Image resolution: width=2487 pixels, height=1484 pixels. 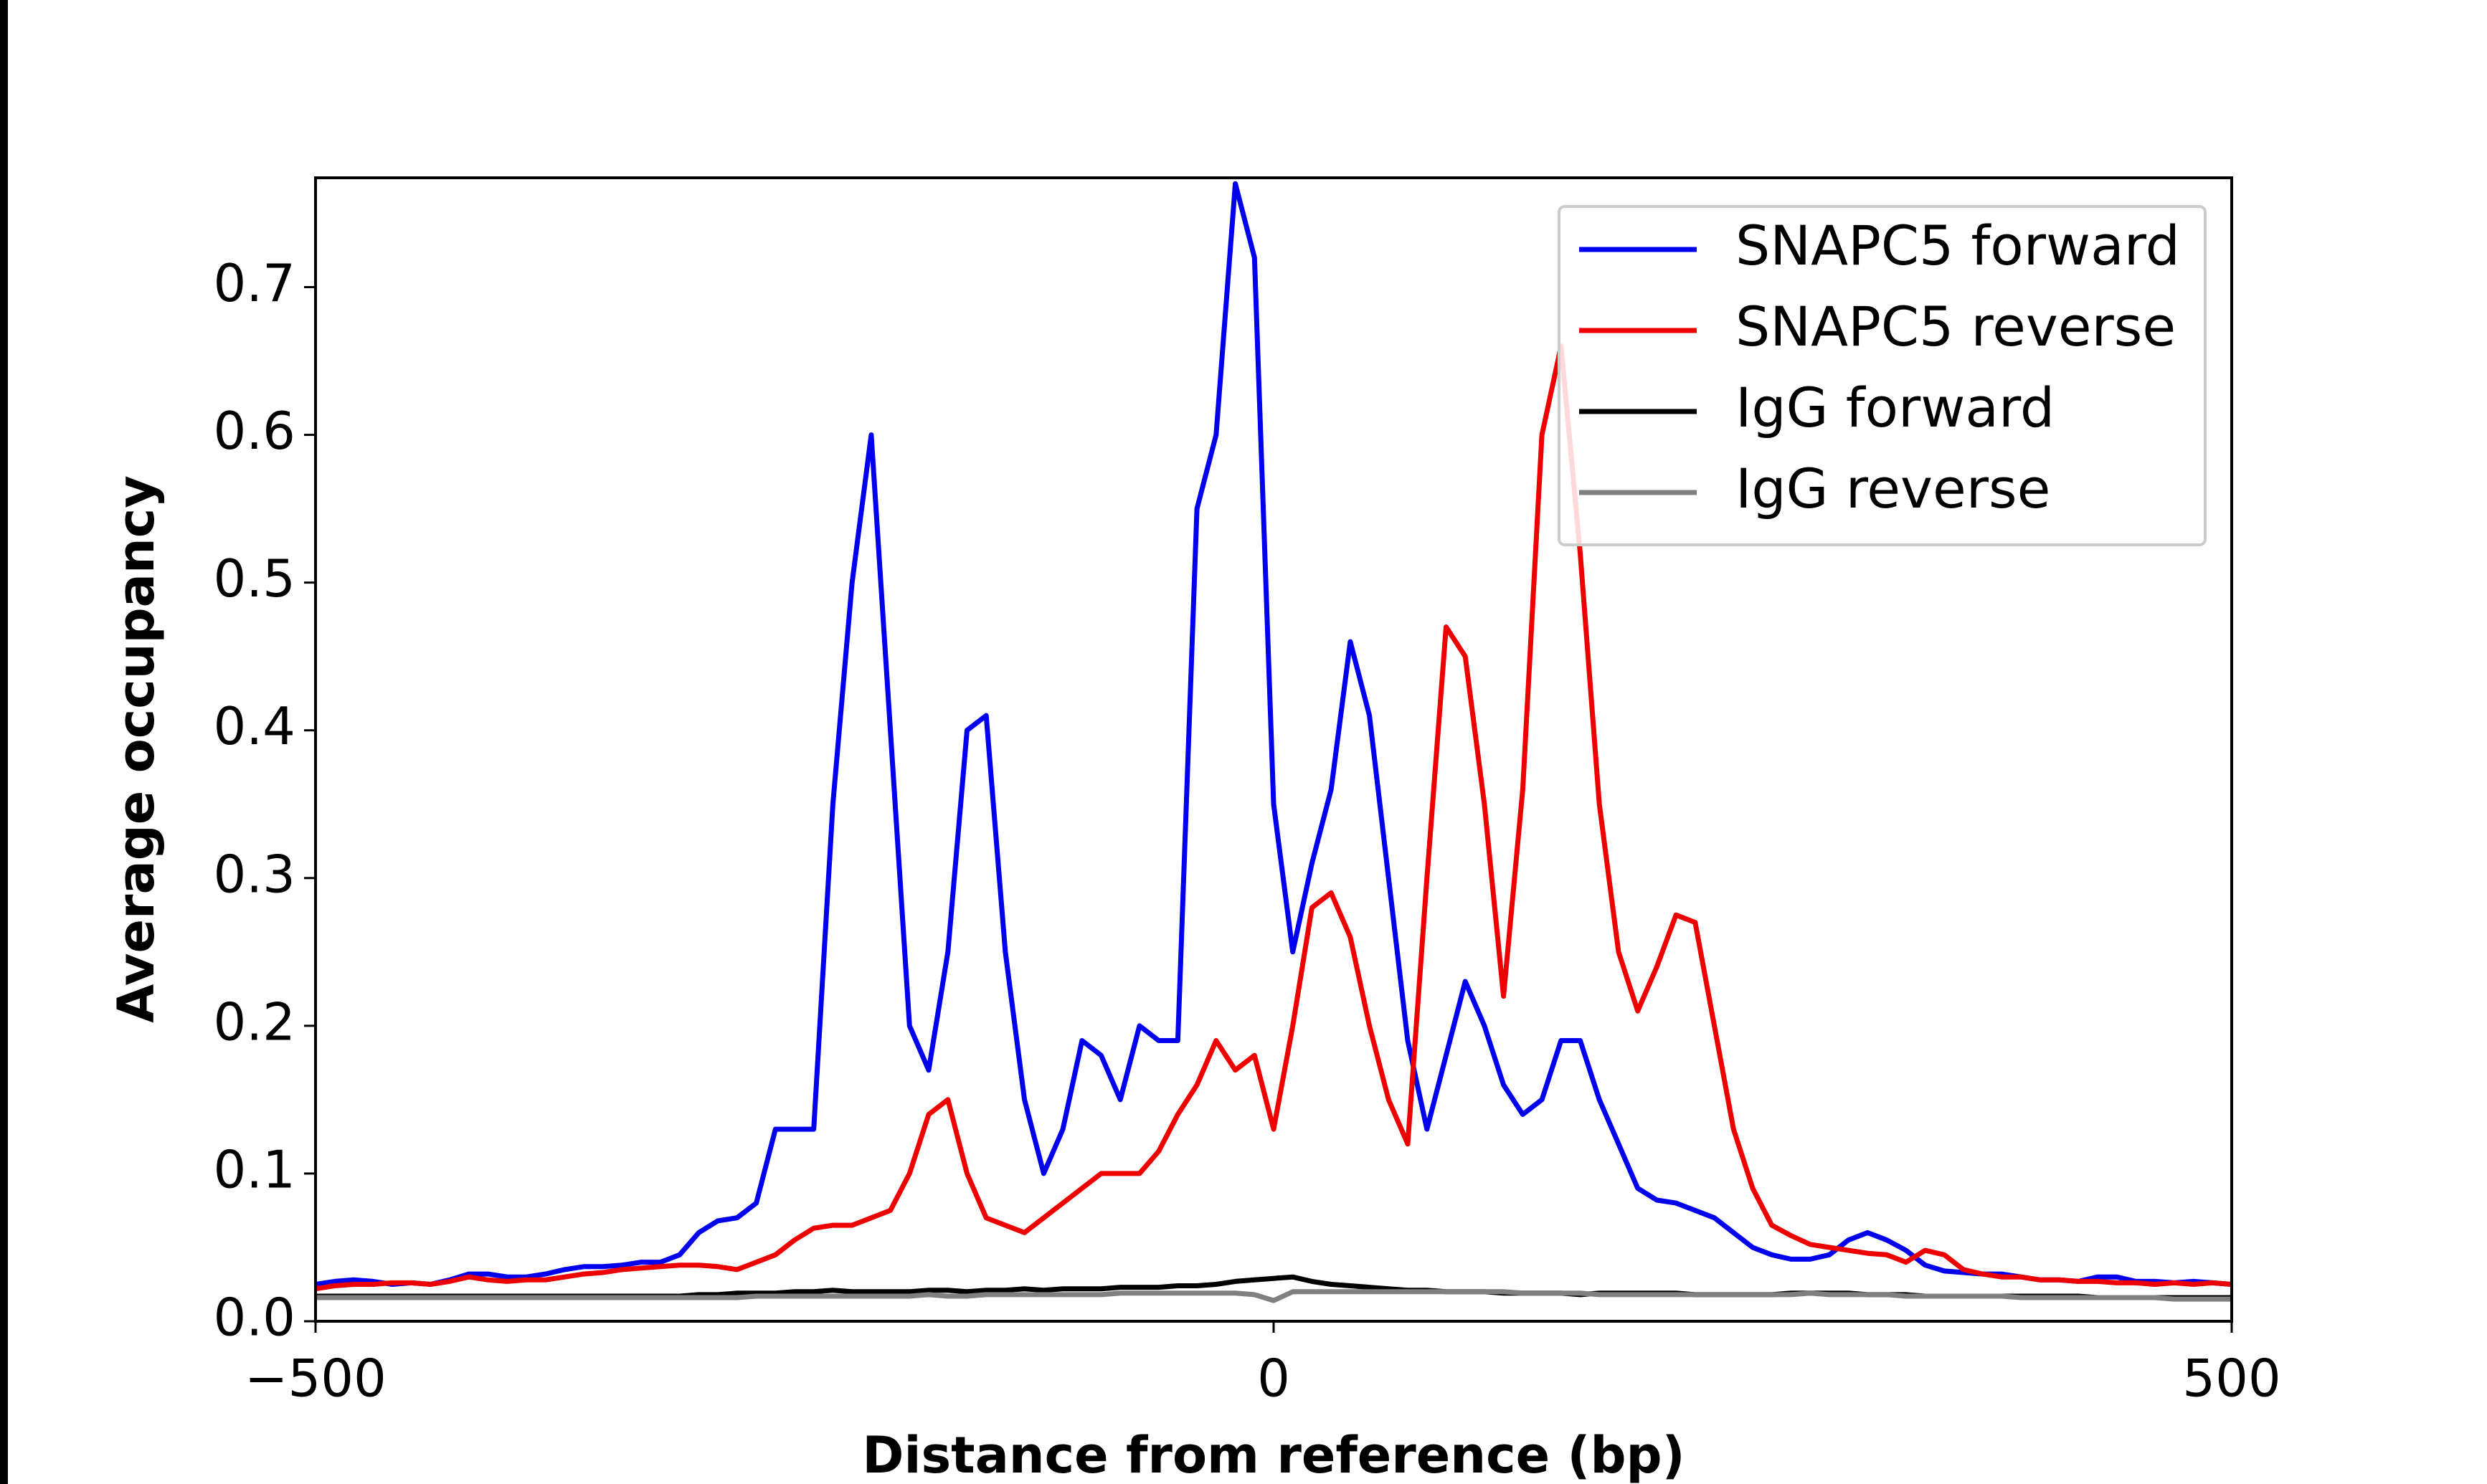 What do you see at coordinates (1274, 1296) in the screenshot?
I see `series-line` at bounding box center [1274, 1296].